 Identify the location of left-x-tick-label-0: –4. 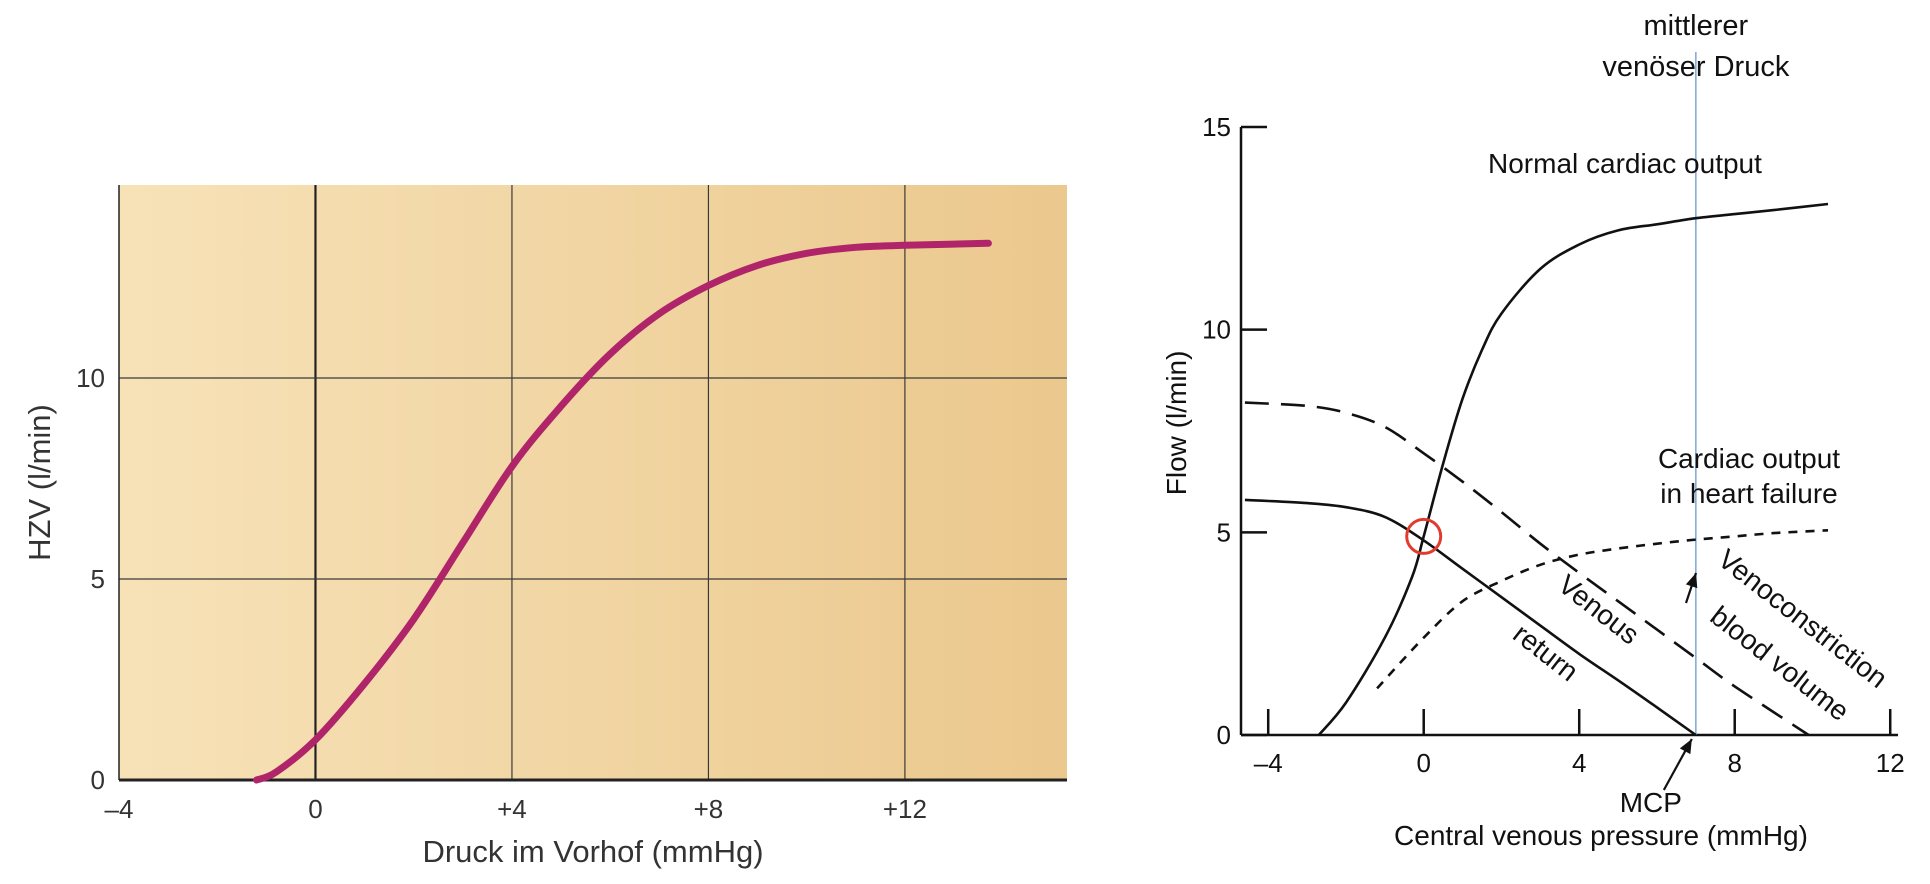
(119, 809).